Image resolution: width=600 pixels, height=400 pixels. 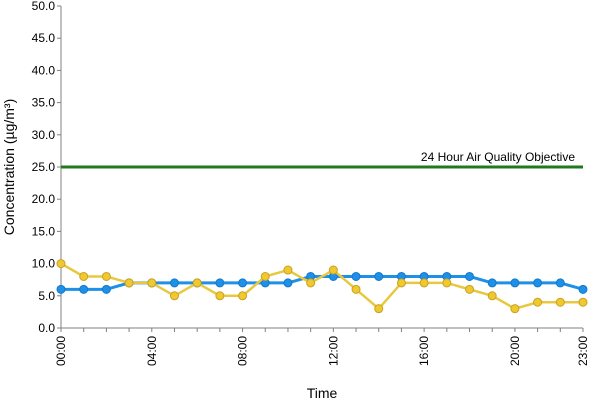 I want to click on y-tick-label: 25.0, so click(x=44, y=167).